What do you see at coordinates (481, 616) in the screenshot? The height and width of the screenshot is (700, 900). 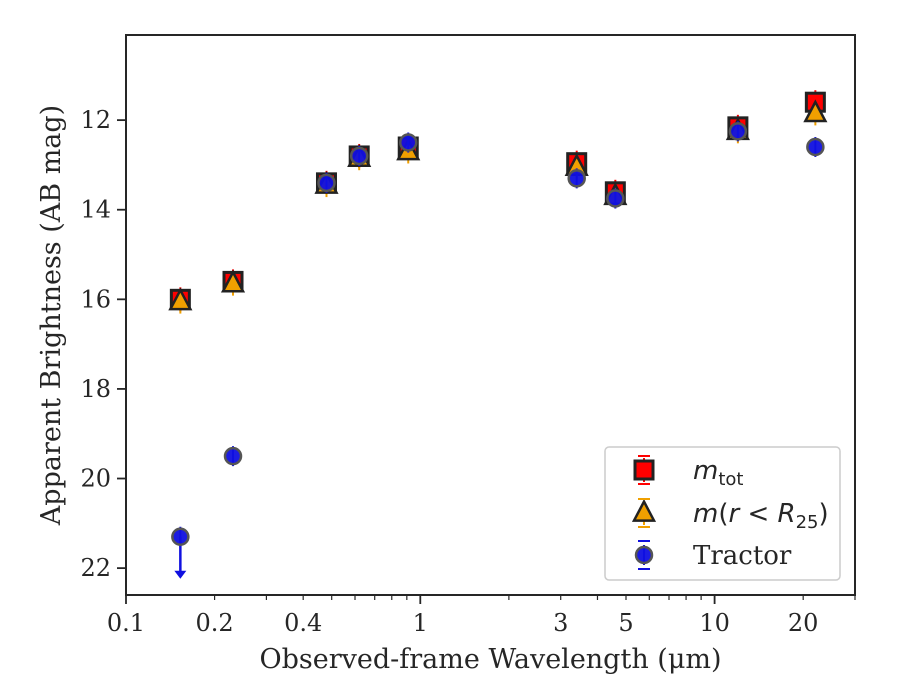 I see `x-axis: 0.1 0.2 0.4 1 3 5 10 20` at bounding box center [481, 616].